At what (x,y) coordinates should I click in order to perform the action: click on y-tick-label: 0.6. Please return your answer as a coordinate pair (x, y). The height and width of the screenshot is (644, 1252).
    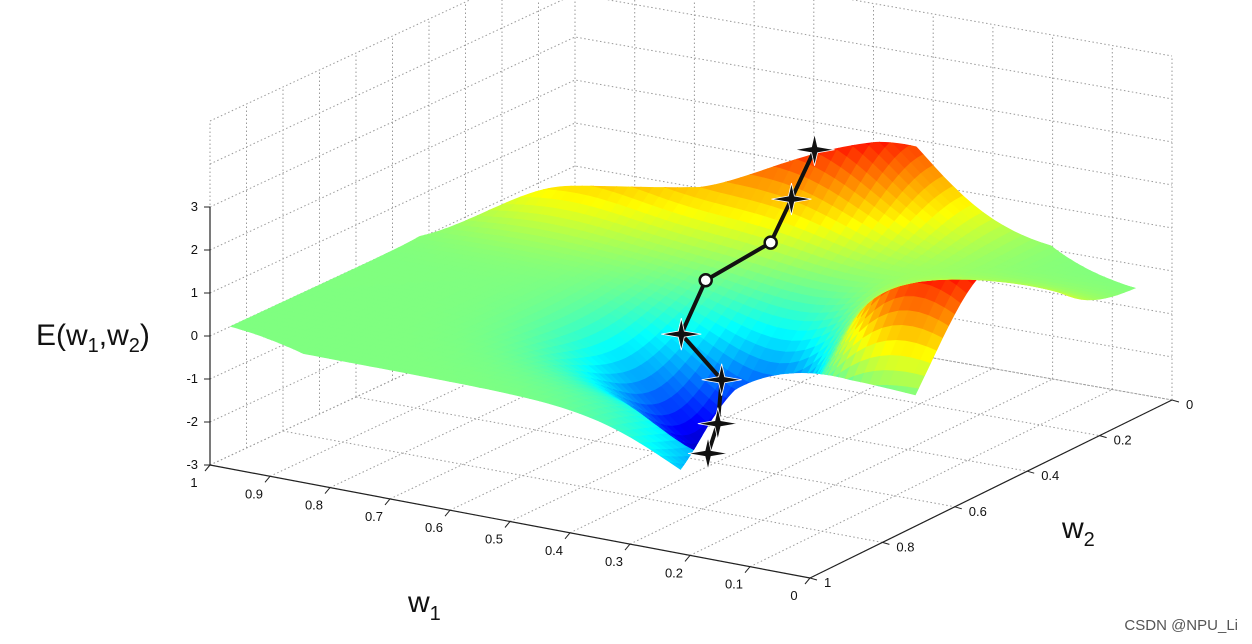
    Looking at the image, I should click on (978, 511).